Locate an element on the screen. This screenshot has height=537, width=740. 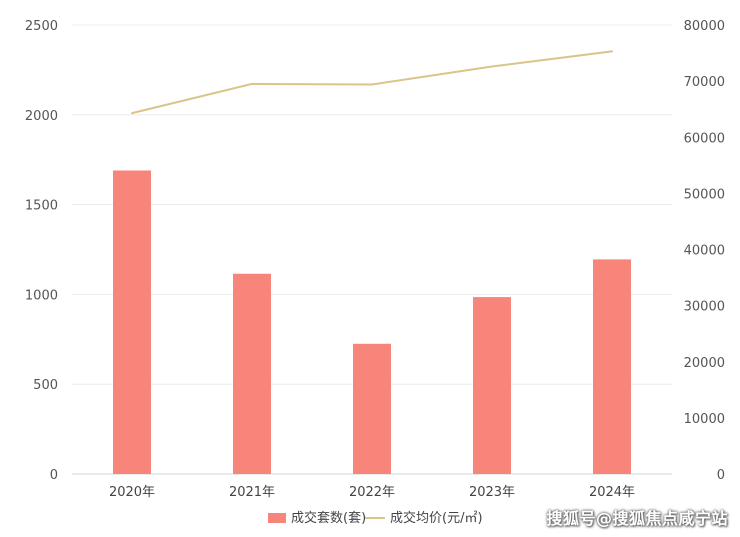
left-tick-label: 1000 is located at coordinates (41, 295).